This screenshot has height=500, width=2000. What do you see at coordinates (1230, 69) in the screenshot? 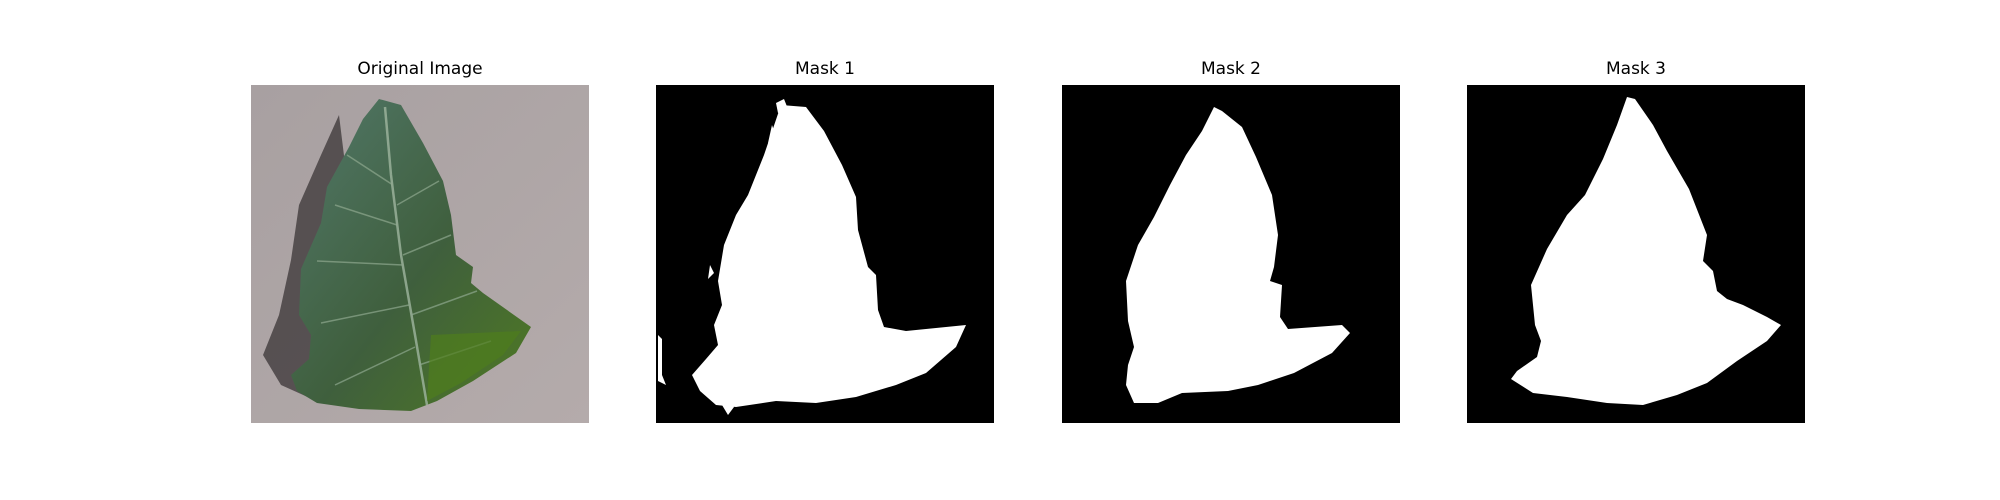
I see `panel-title: Mask 2` at bounding box center [1230, 69].